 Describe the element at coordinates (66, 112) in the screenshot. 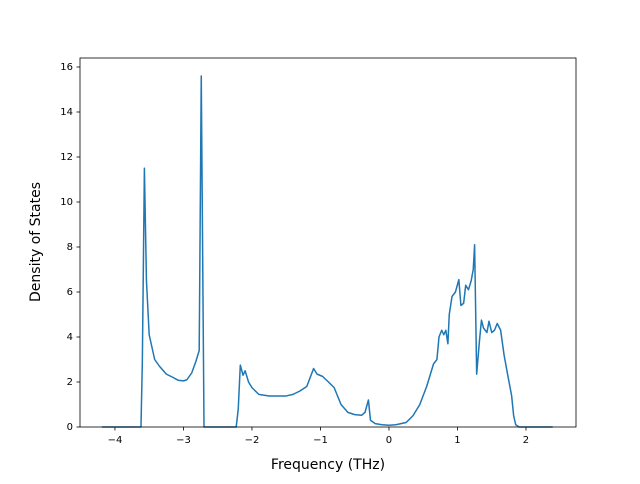

I see `y-tick-label: 14` at that location.